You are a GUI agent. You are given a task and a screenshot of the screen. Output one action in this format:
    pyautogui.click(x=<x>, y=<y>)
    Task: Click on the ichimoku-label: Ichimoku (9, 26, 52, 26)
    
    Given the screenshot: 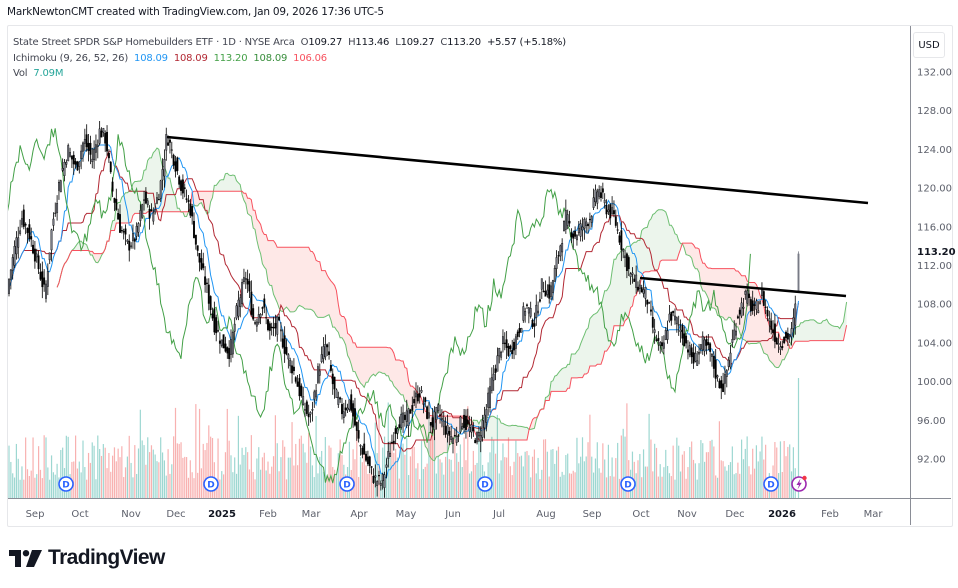 What is the action you would take?
    pyautogui.click(x=71, y=58)
    